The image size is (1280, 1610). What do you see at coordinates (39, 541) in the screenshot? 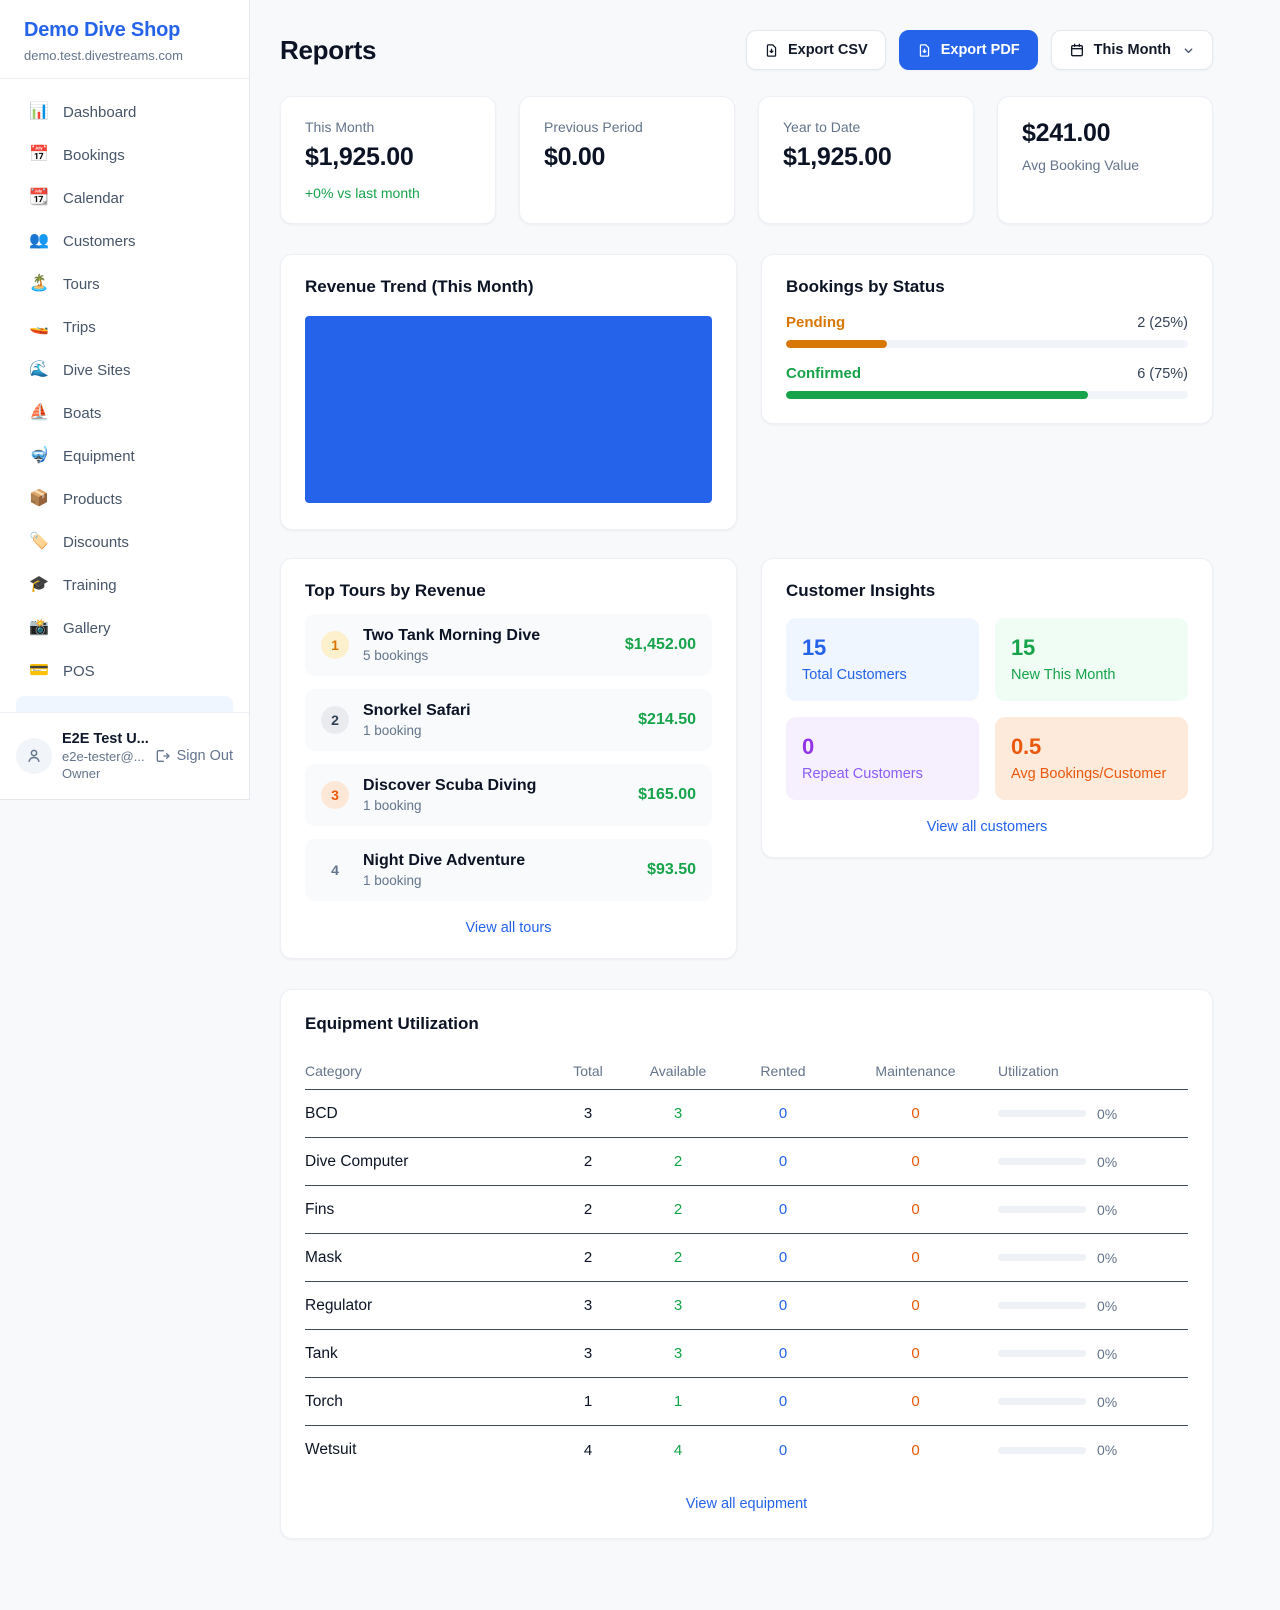
I see `tag-icon: 🏷️` at bounding box center [39, 541].